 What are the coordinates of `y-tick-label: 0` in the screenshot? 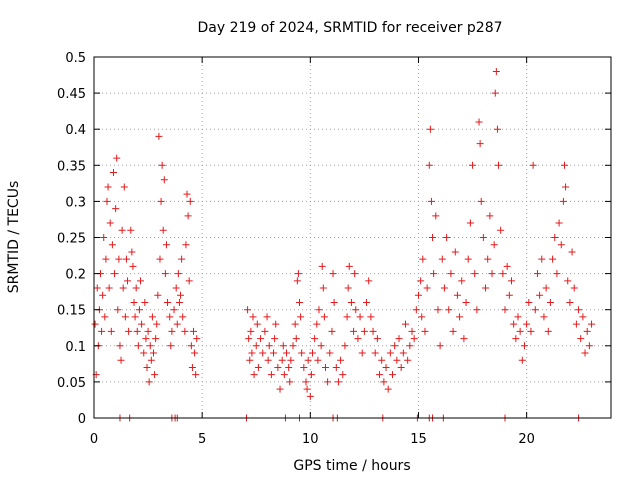 It's located at (82, 419).